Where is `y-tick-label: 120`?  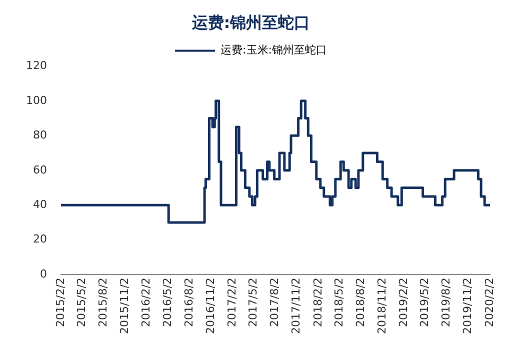
y-tick-label: 120 is located at coordinates (36, 65).